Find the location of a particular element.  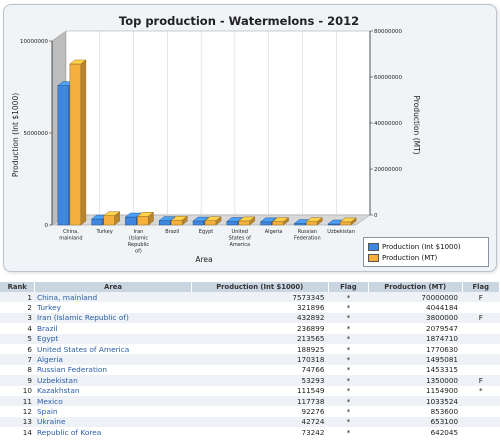

cell-area: Turkey is located at coordinates (113, 307).